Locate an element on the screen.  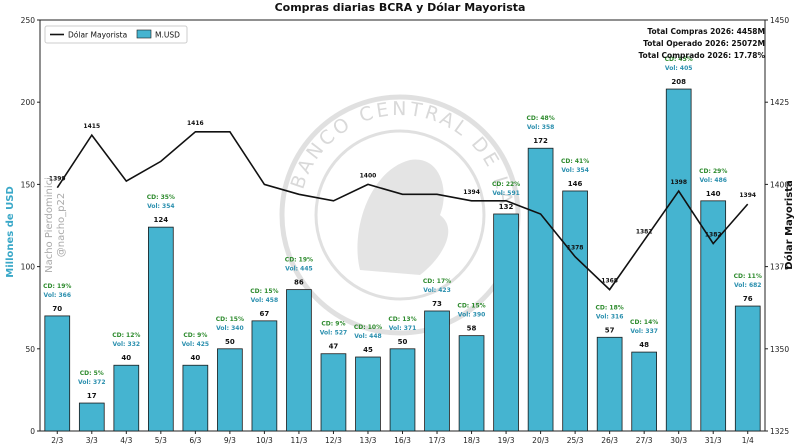
bar-value-label: 48 is located at coordinates (644, 345).